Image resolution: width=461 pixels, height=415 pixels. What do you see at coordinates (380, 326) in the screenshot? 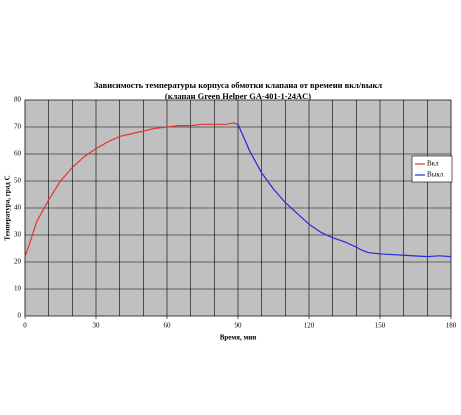
I see `x-tick-label: 150` at bounding box center [380, 326].